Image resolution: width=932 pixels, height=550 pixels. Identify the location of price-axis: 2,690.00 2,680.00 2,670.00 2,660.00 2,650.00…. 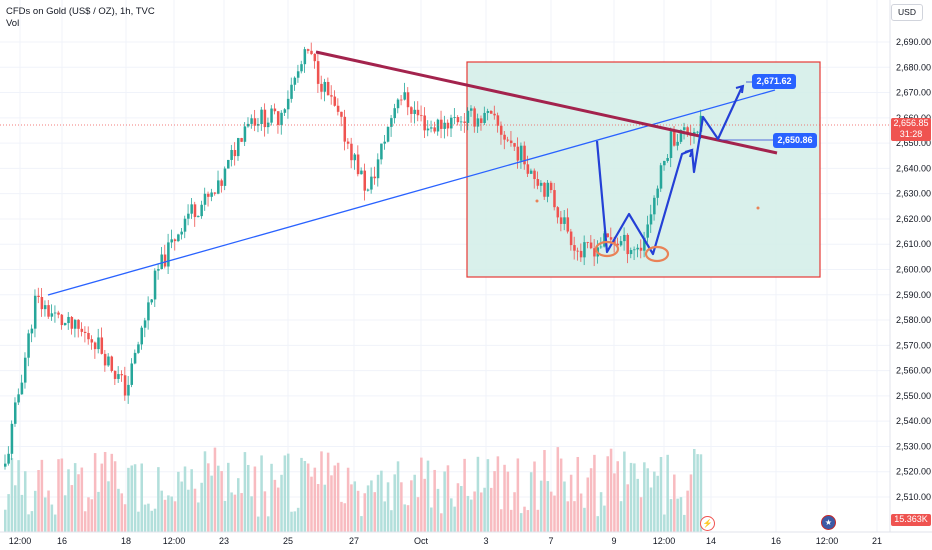
(913, 269).